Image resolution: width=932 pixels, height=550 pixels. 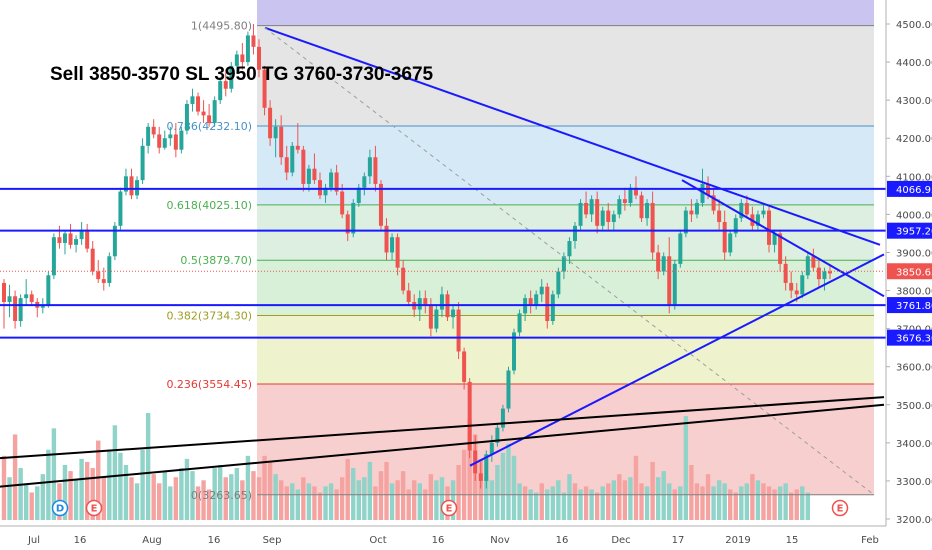 What do you see at coordinates (438, 540) in the screenshot?
I see `time-tick-label: 16` at bounding box center [438, 540].